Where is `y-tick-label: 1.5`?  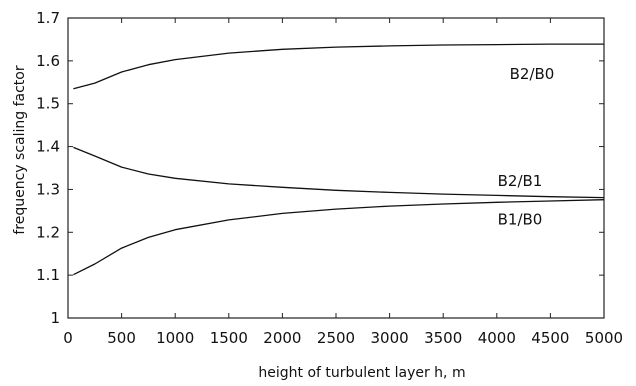 y-tick-label: 1.5 is located at coordinates (48, 104).